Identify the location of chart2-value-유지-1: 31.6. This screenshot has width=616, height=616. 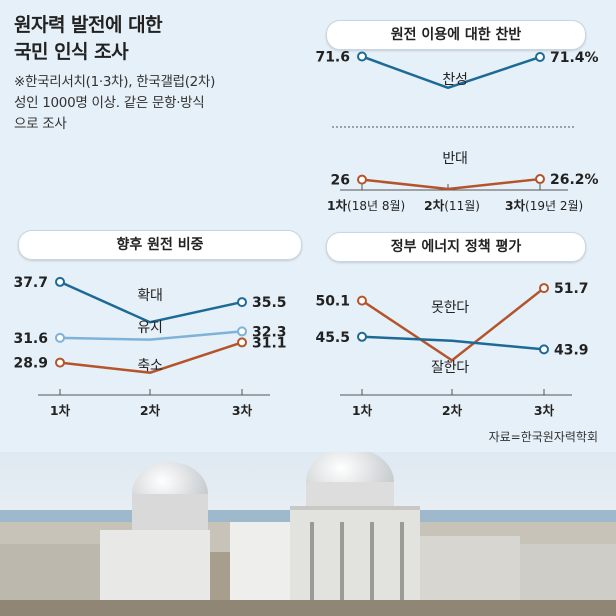
(30, 339).